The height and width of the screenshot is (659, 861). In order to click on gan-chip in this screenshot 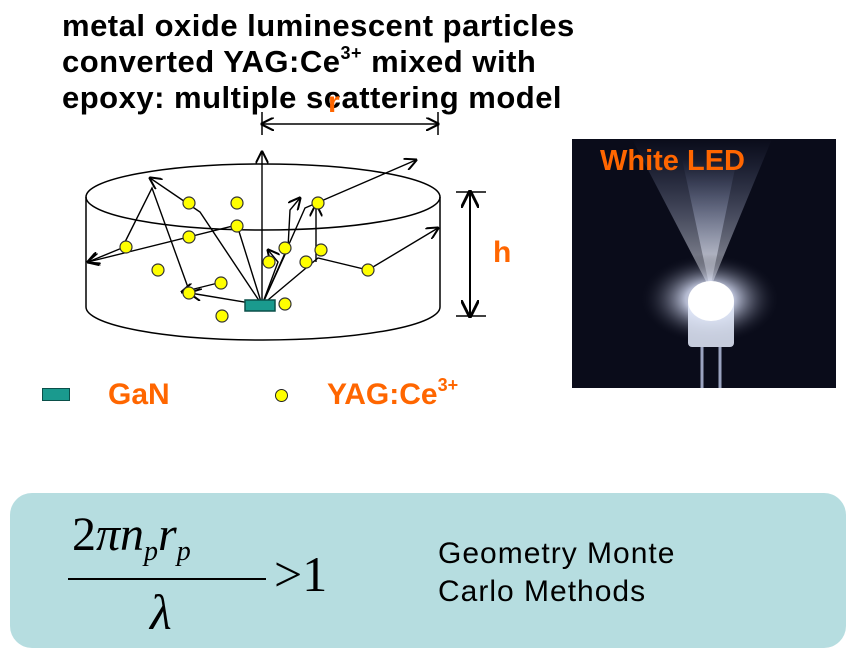, I will do `click(260, 305)`.